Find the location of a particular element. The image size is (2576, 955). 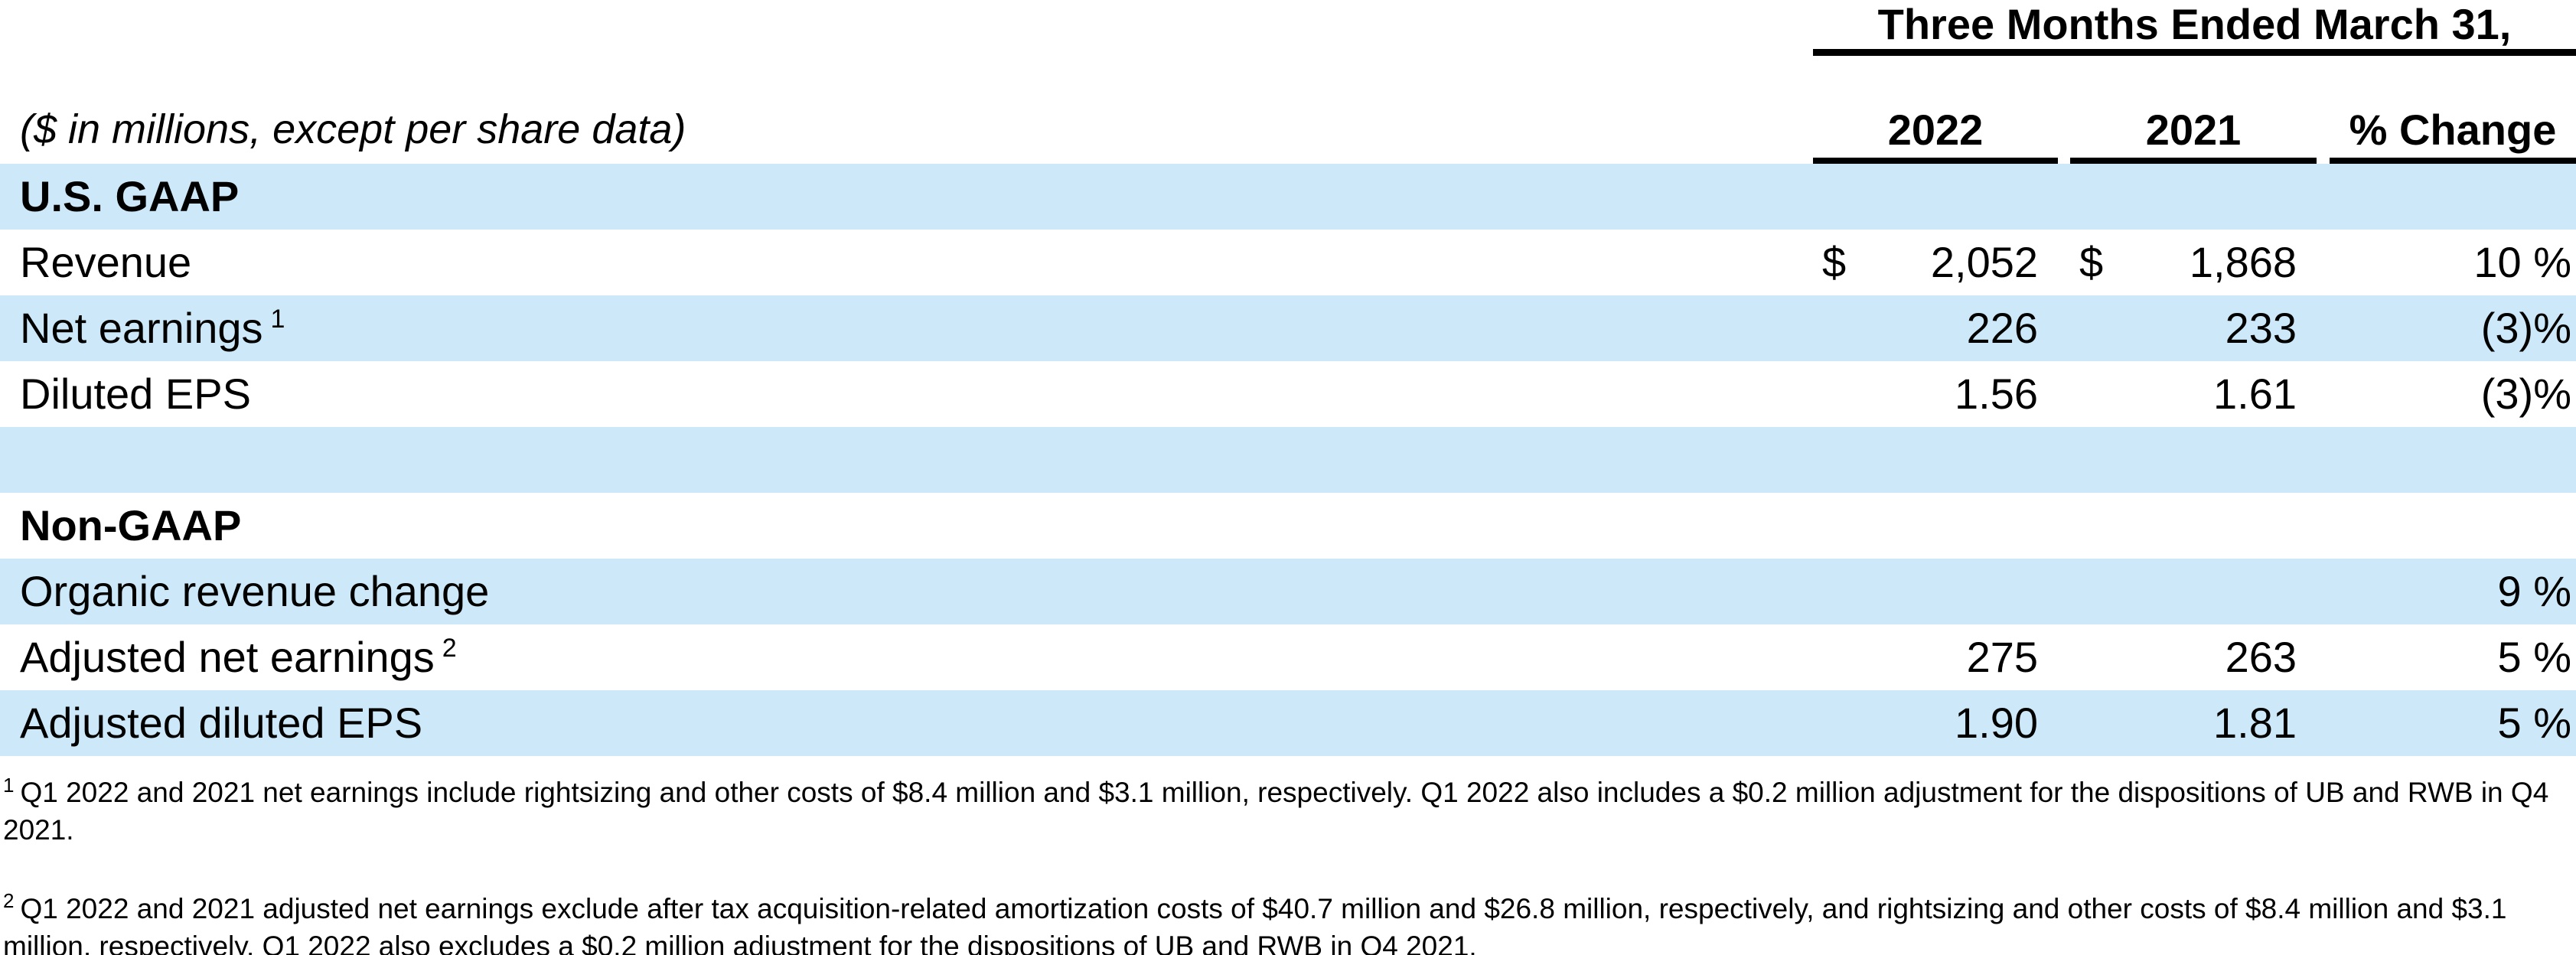

units-note: ($ in millions, except per share data) is located at coordinates (353, 129).